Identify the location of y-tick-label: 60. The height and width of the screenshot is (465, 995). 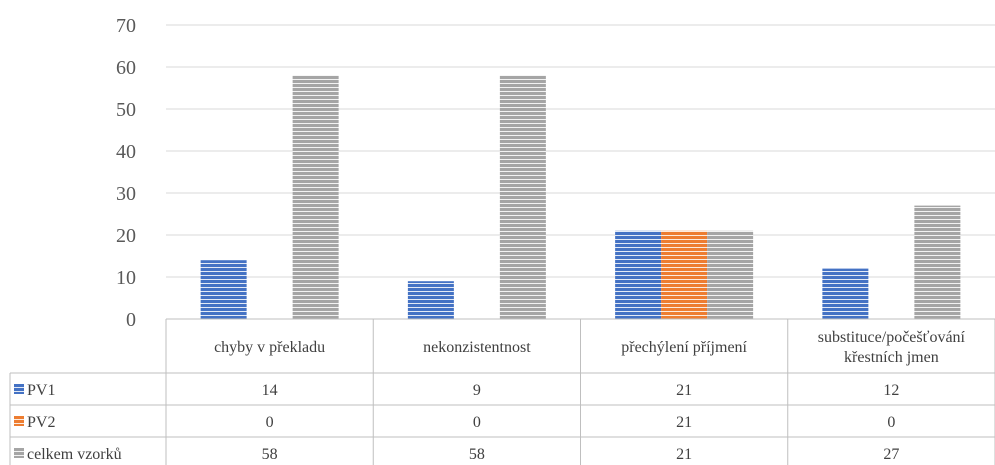
(126, 68).